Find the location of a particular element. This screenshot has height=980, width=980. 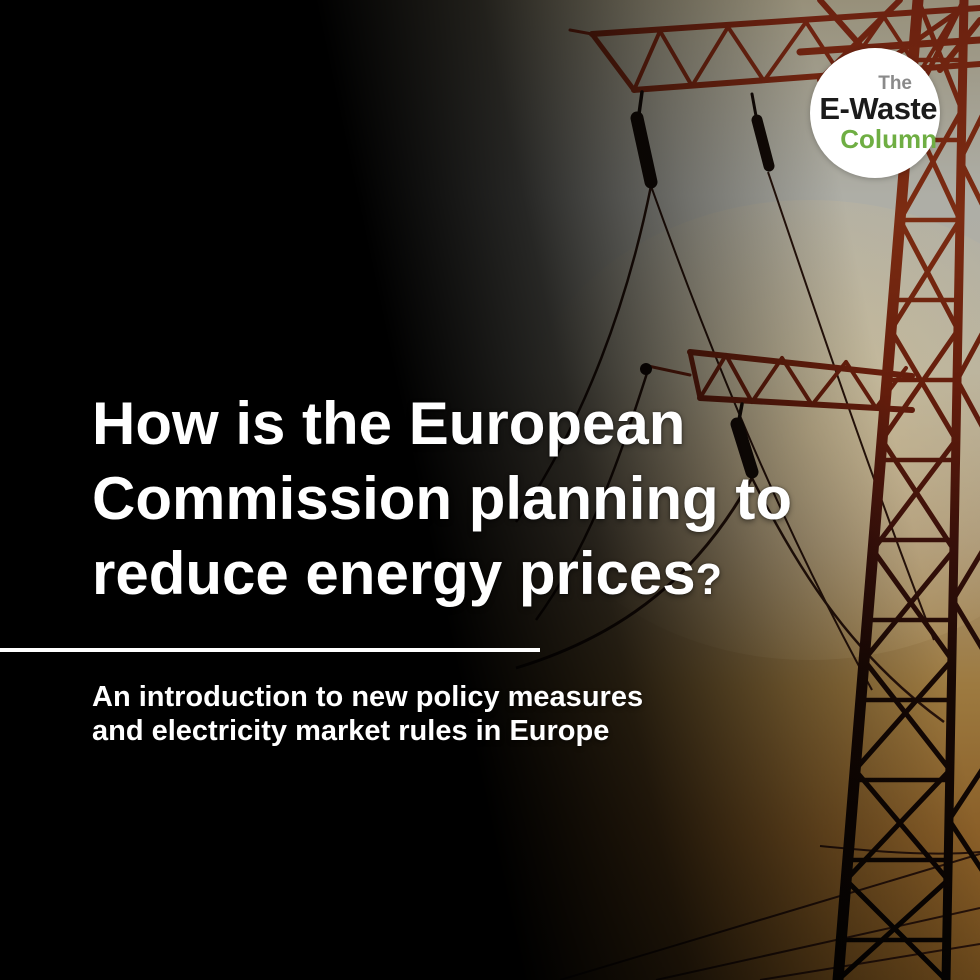

logo-text-column: Column is located at coordinates (888, 138).